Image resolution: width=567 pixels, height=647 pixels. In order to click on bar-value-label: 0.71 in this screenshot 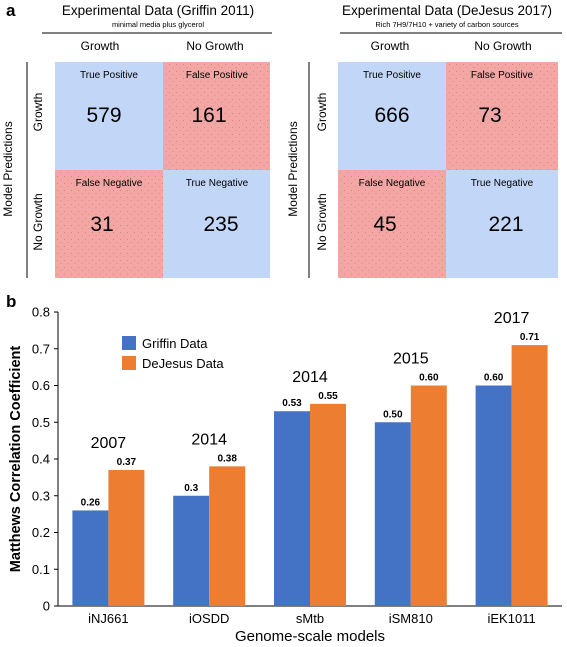, I will do `click(530, 337)`.